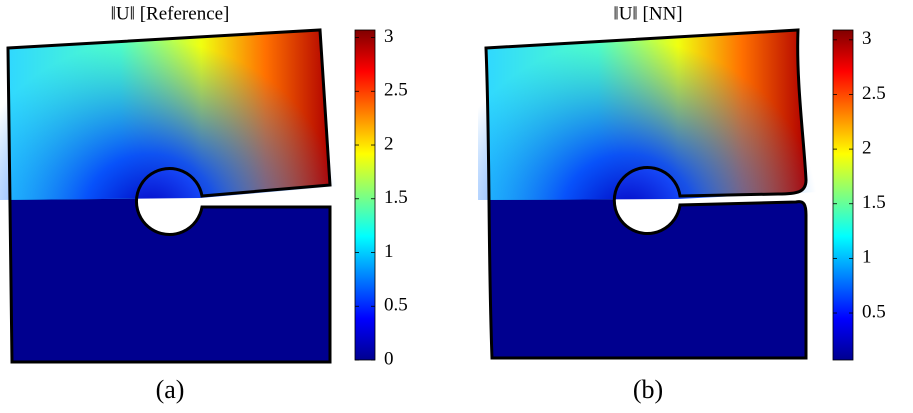  What do you see at coordinates (648, 389) in the screenshot?
I see `caption: (b)` at bounding box center [648, 389].